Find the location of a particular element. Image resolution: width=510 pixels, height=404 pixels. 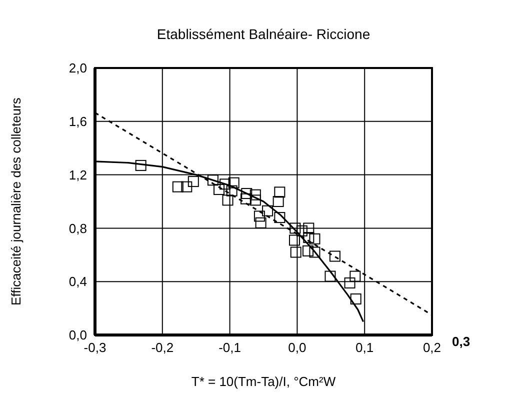

x-tick-label: 0,2 is located at coordinates (432, 348).